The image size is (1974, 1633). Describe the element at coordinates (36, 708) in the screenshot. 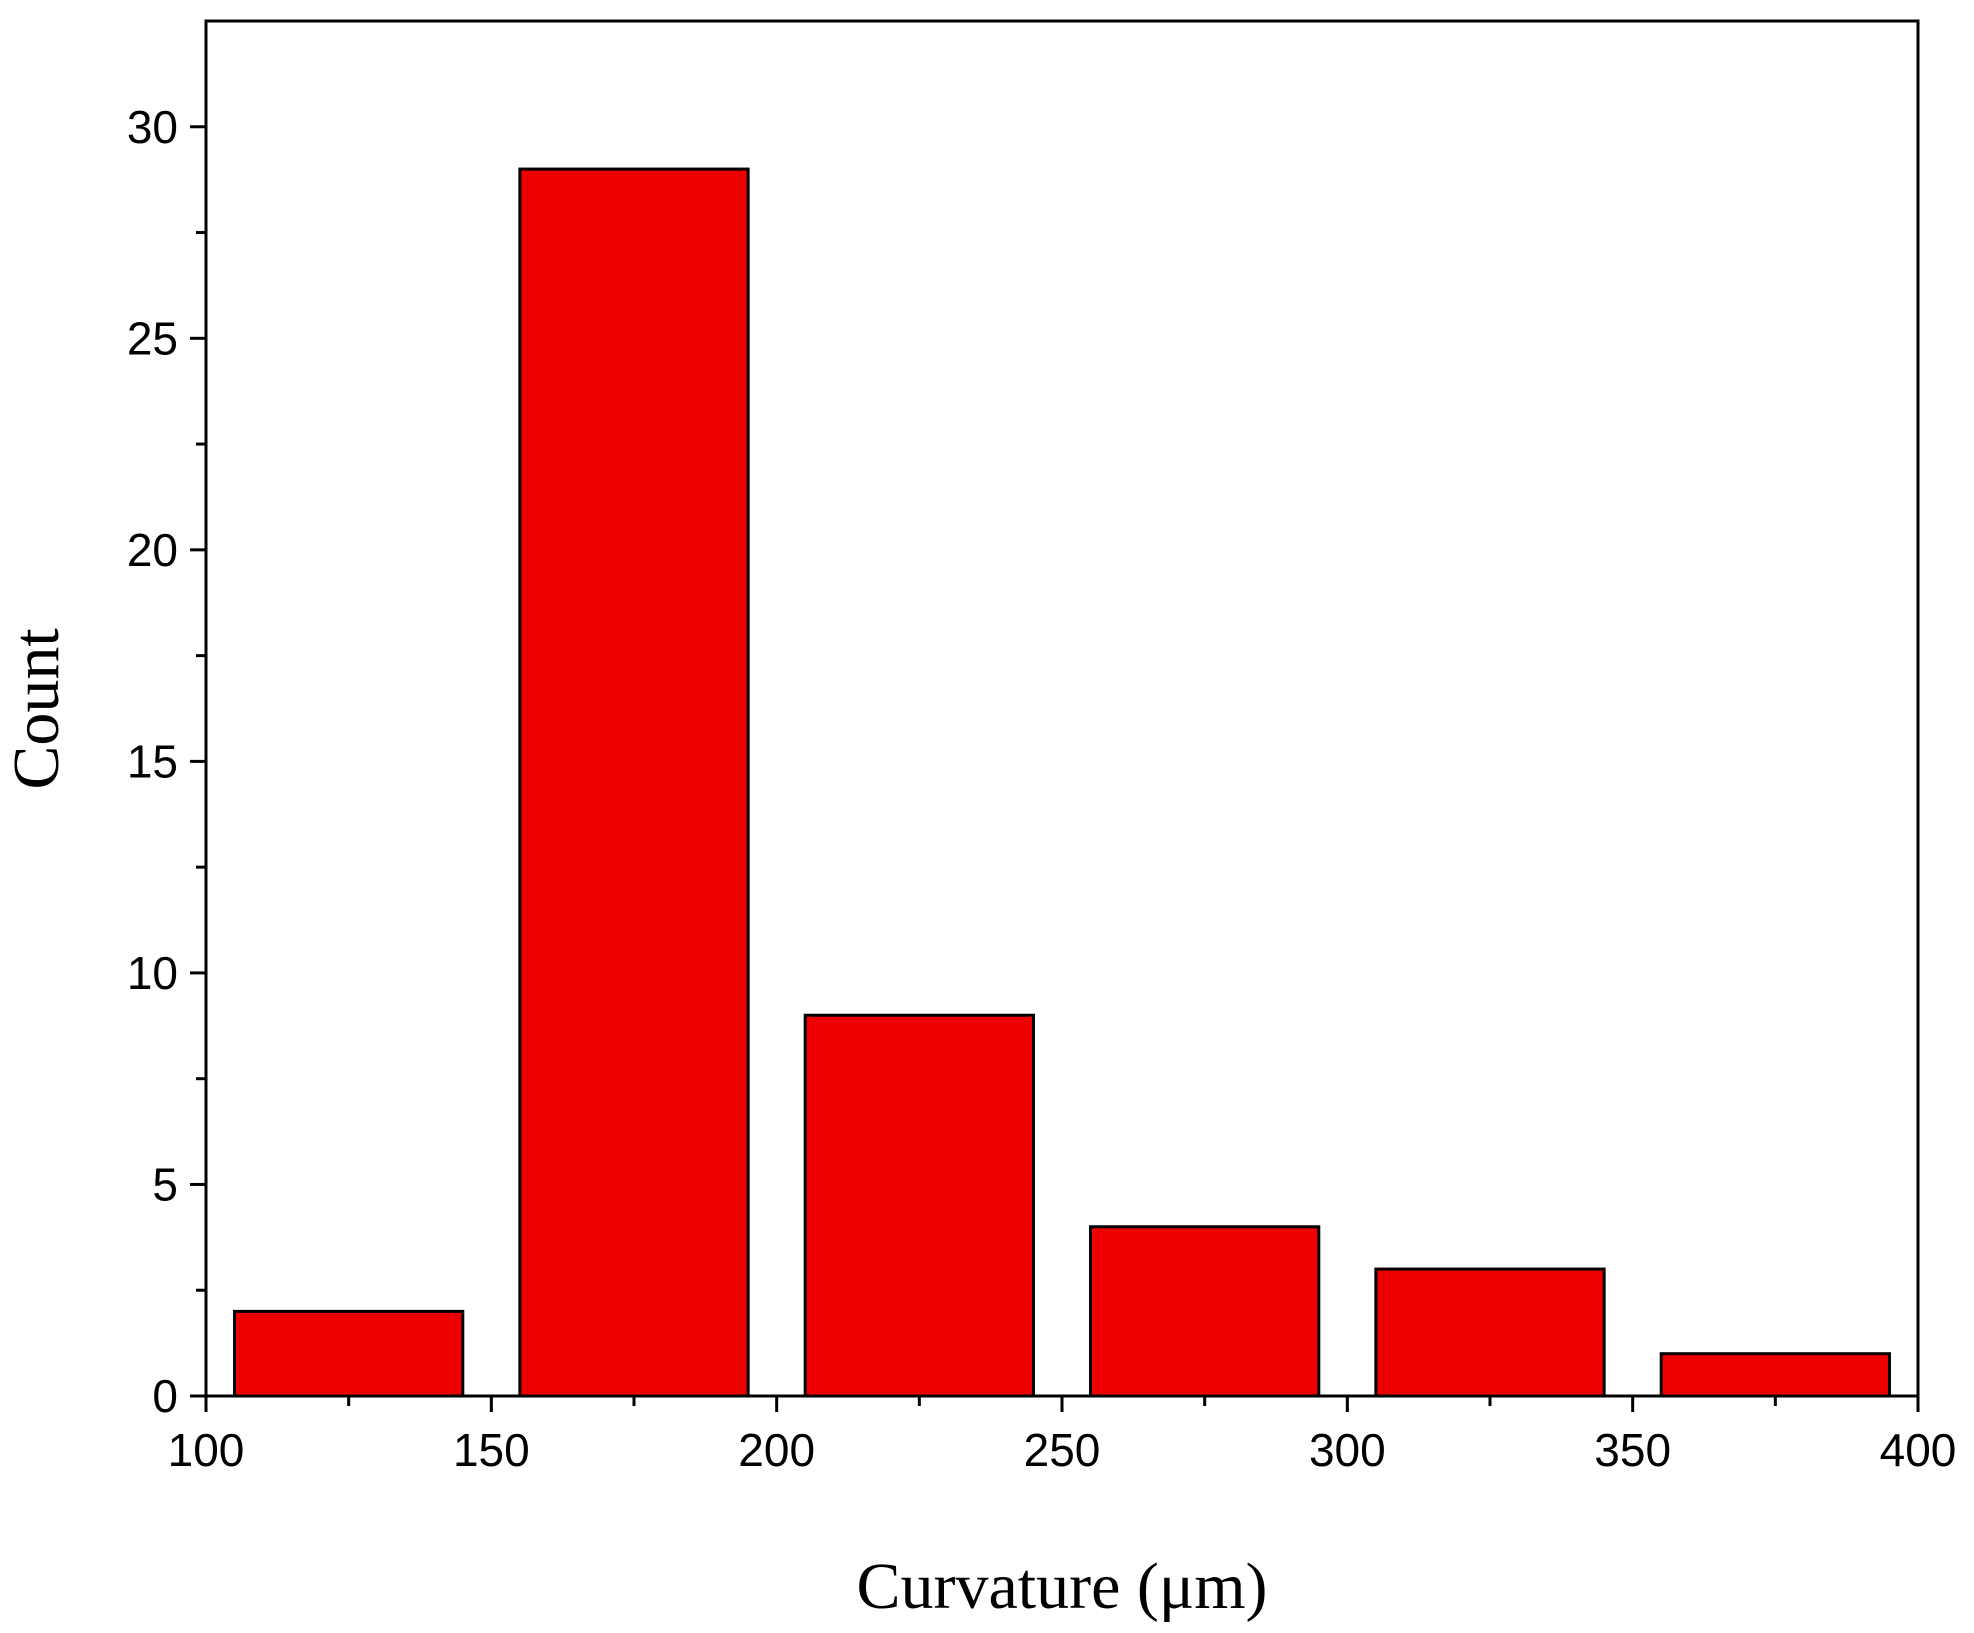

I see `y-axis-title: Count` at that location.